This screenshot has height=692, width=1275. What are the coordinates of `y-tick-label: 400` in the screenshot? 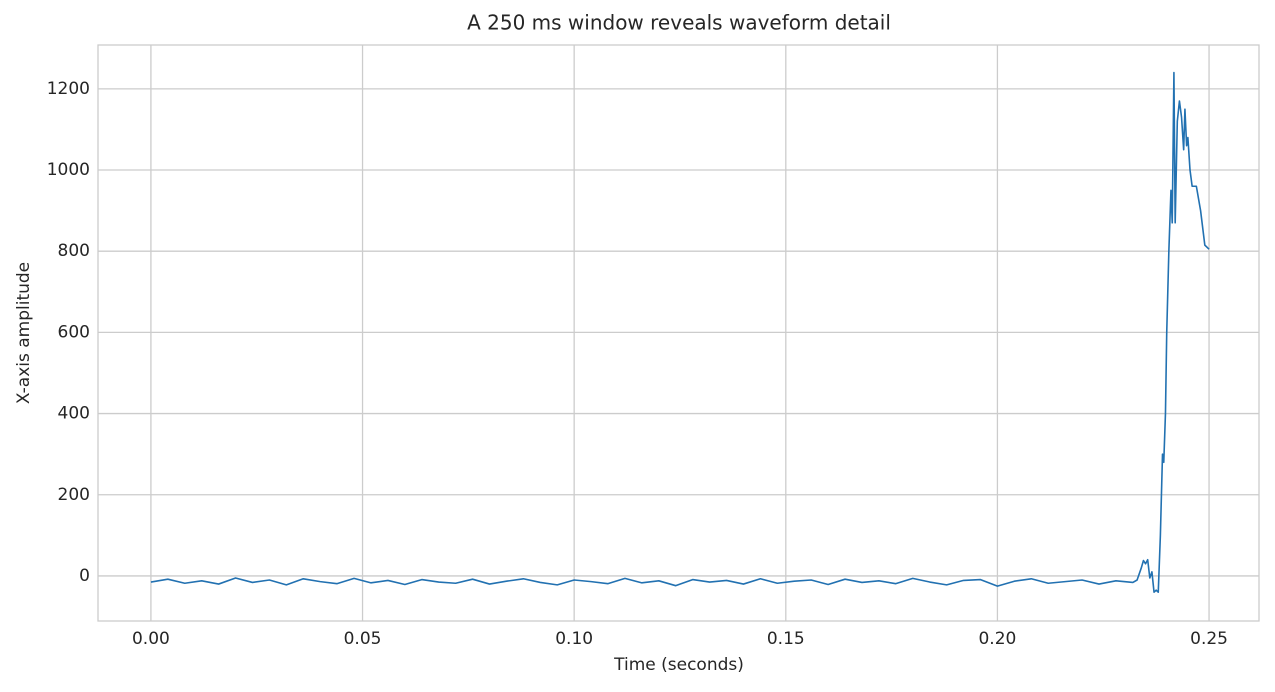 It's located at (74, 414).